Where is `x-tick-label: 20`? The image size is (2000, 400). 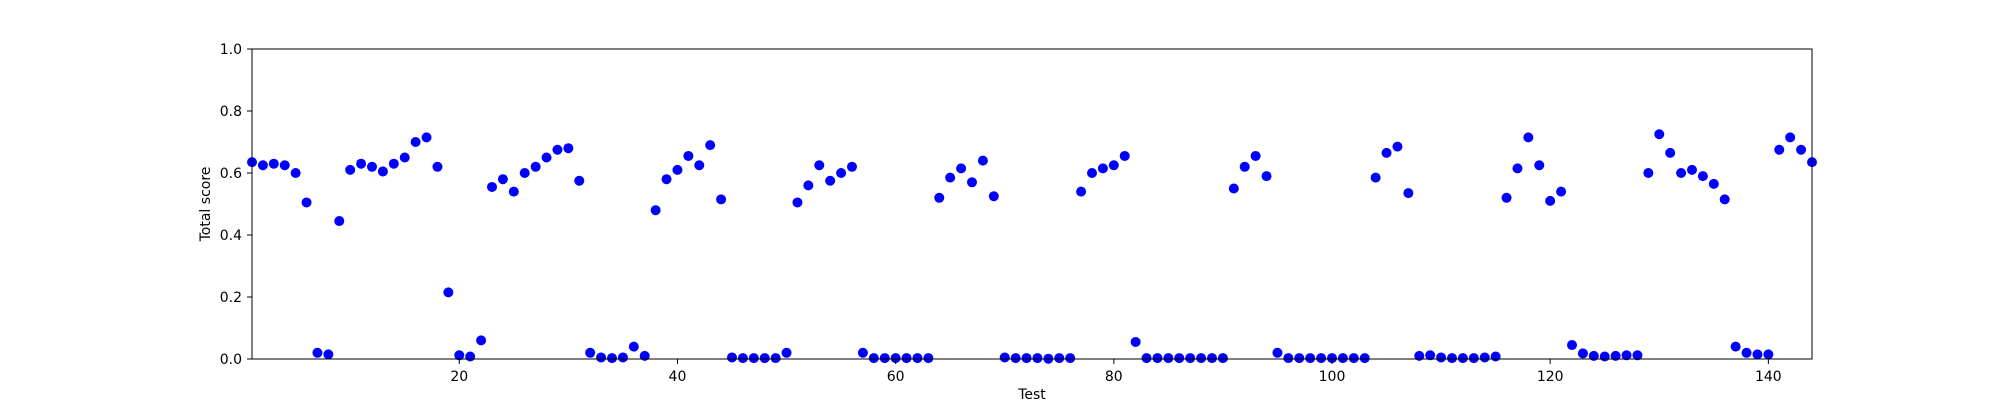
x-tick-label: 20 is located at coordinates (459, 377).